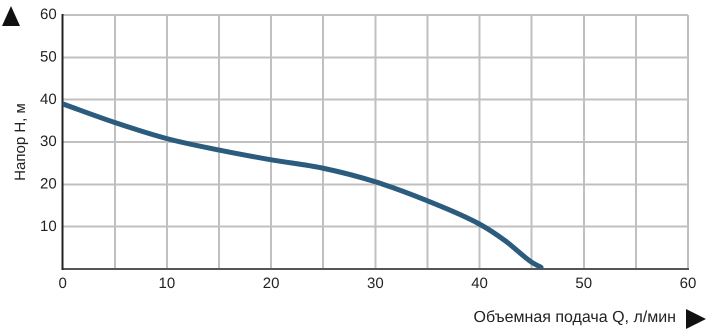  I want to click on x-tick-label: 10, so click(167, 283).